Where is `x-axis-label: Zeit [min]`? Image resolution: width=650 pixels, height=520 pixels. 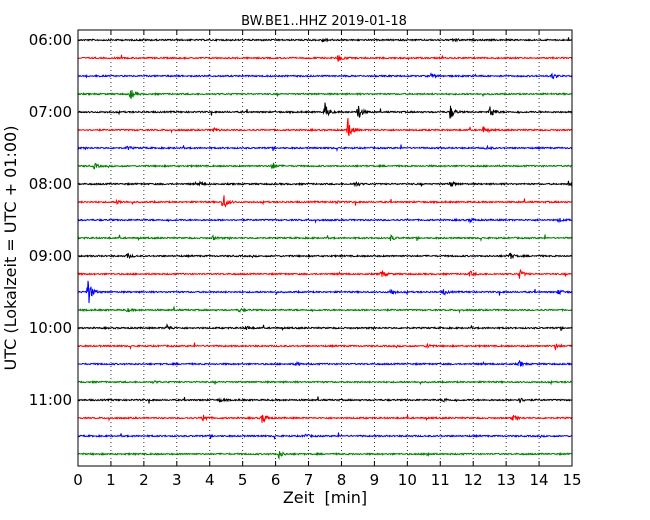 x-axis-label: Zeit [min] is located at coordinates (325, 497).